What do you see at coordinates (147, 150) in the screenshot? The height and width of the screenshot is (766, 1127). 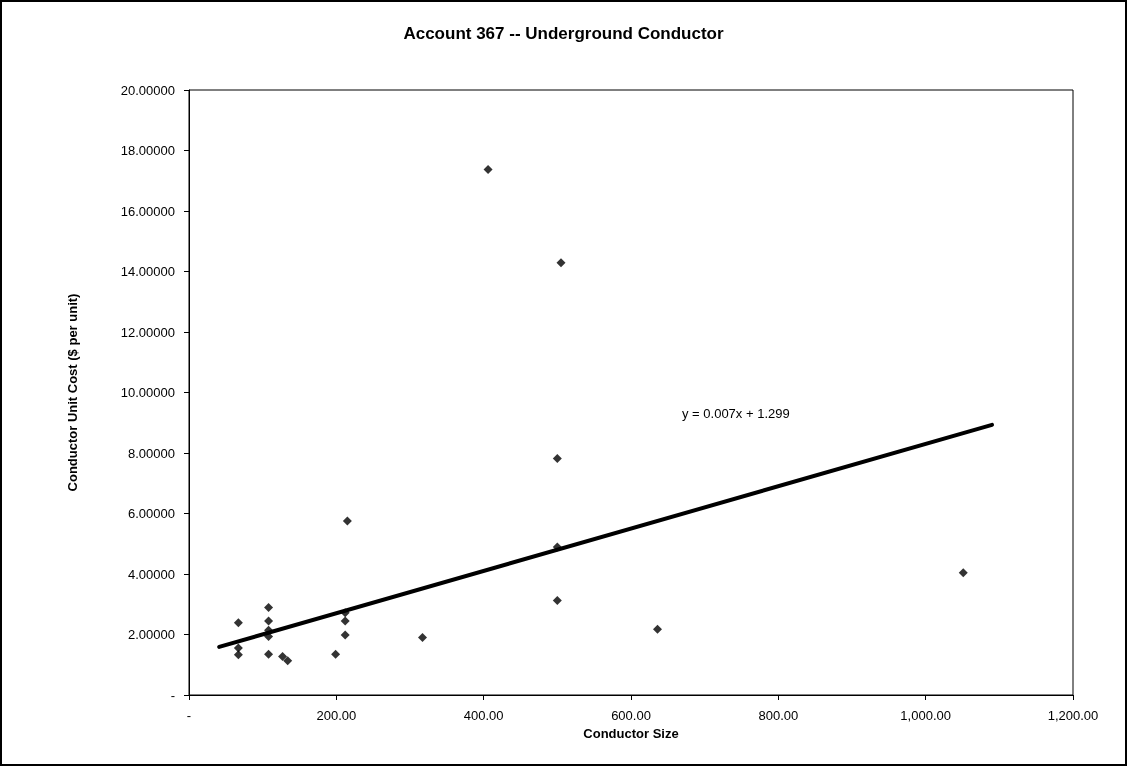 I see `y-tick-label: 18.00000` at bounding box center [147, 150].